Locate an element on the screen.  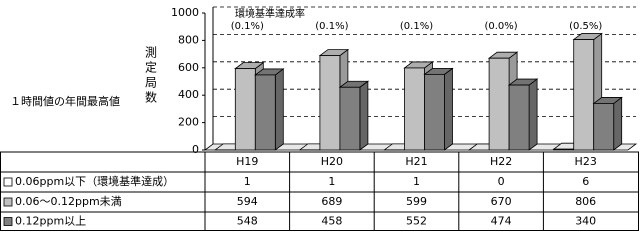
y-axis-label: 測定局数 is located at coordinates (151, 76).